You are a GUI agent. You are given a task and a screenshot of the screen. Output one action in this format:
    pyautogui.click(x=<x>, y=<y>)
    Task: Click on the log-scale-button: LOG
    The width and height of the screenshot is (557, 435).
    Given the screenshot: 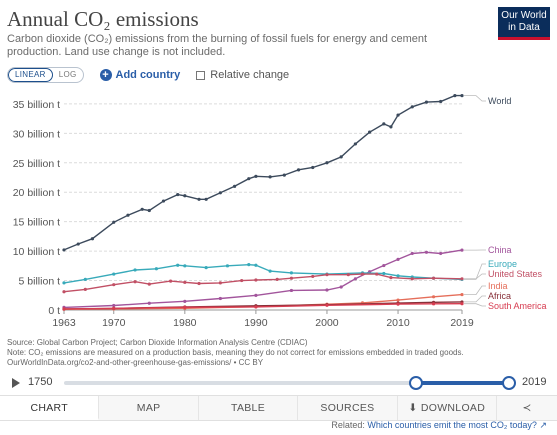 What is the action you would take?
    pyautogui.click(x=67, y=74)
    